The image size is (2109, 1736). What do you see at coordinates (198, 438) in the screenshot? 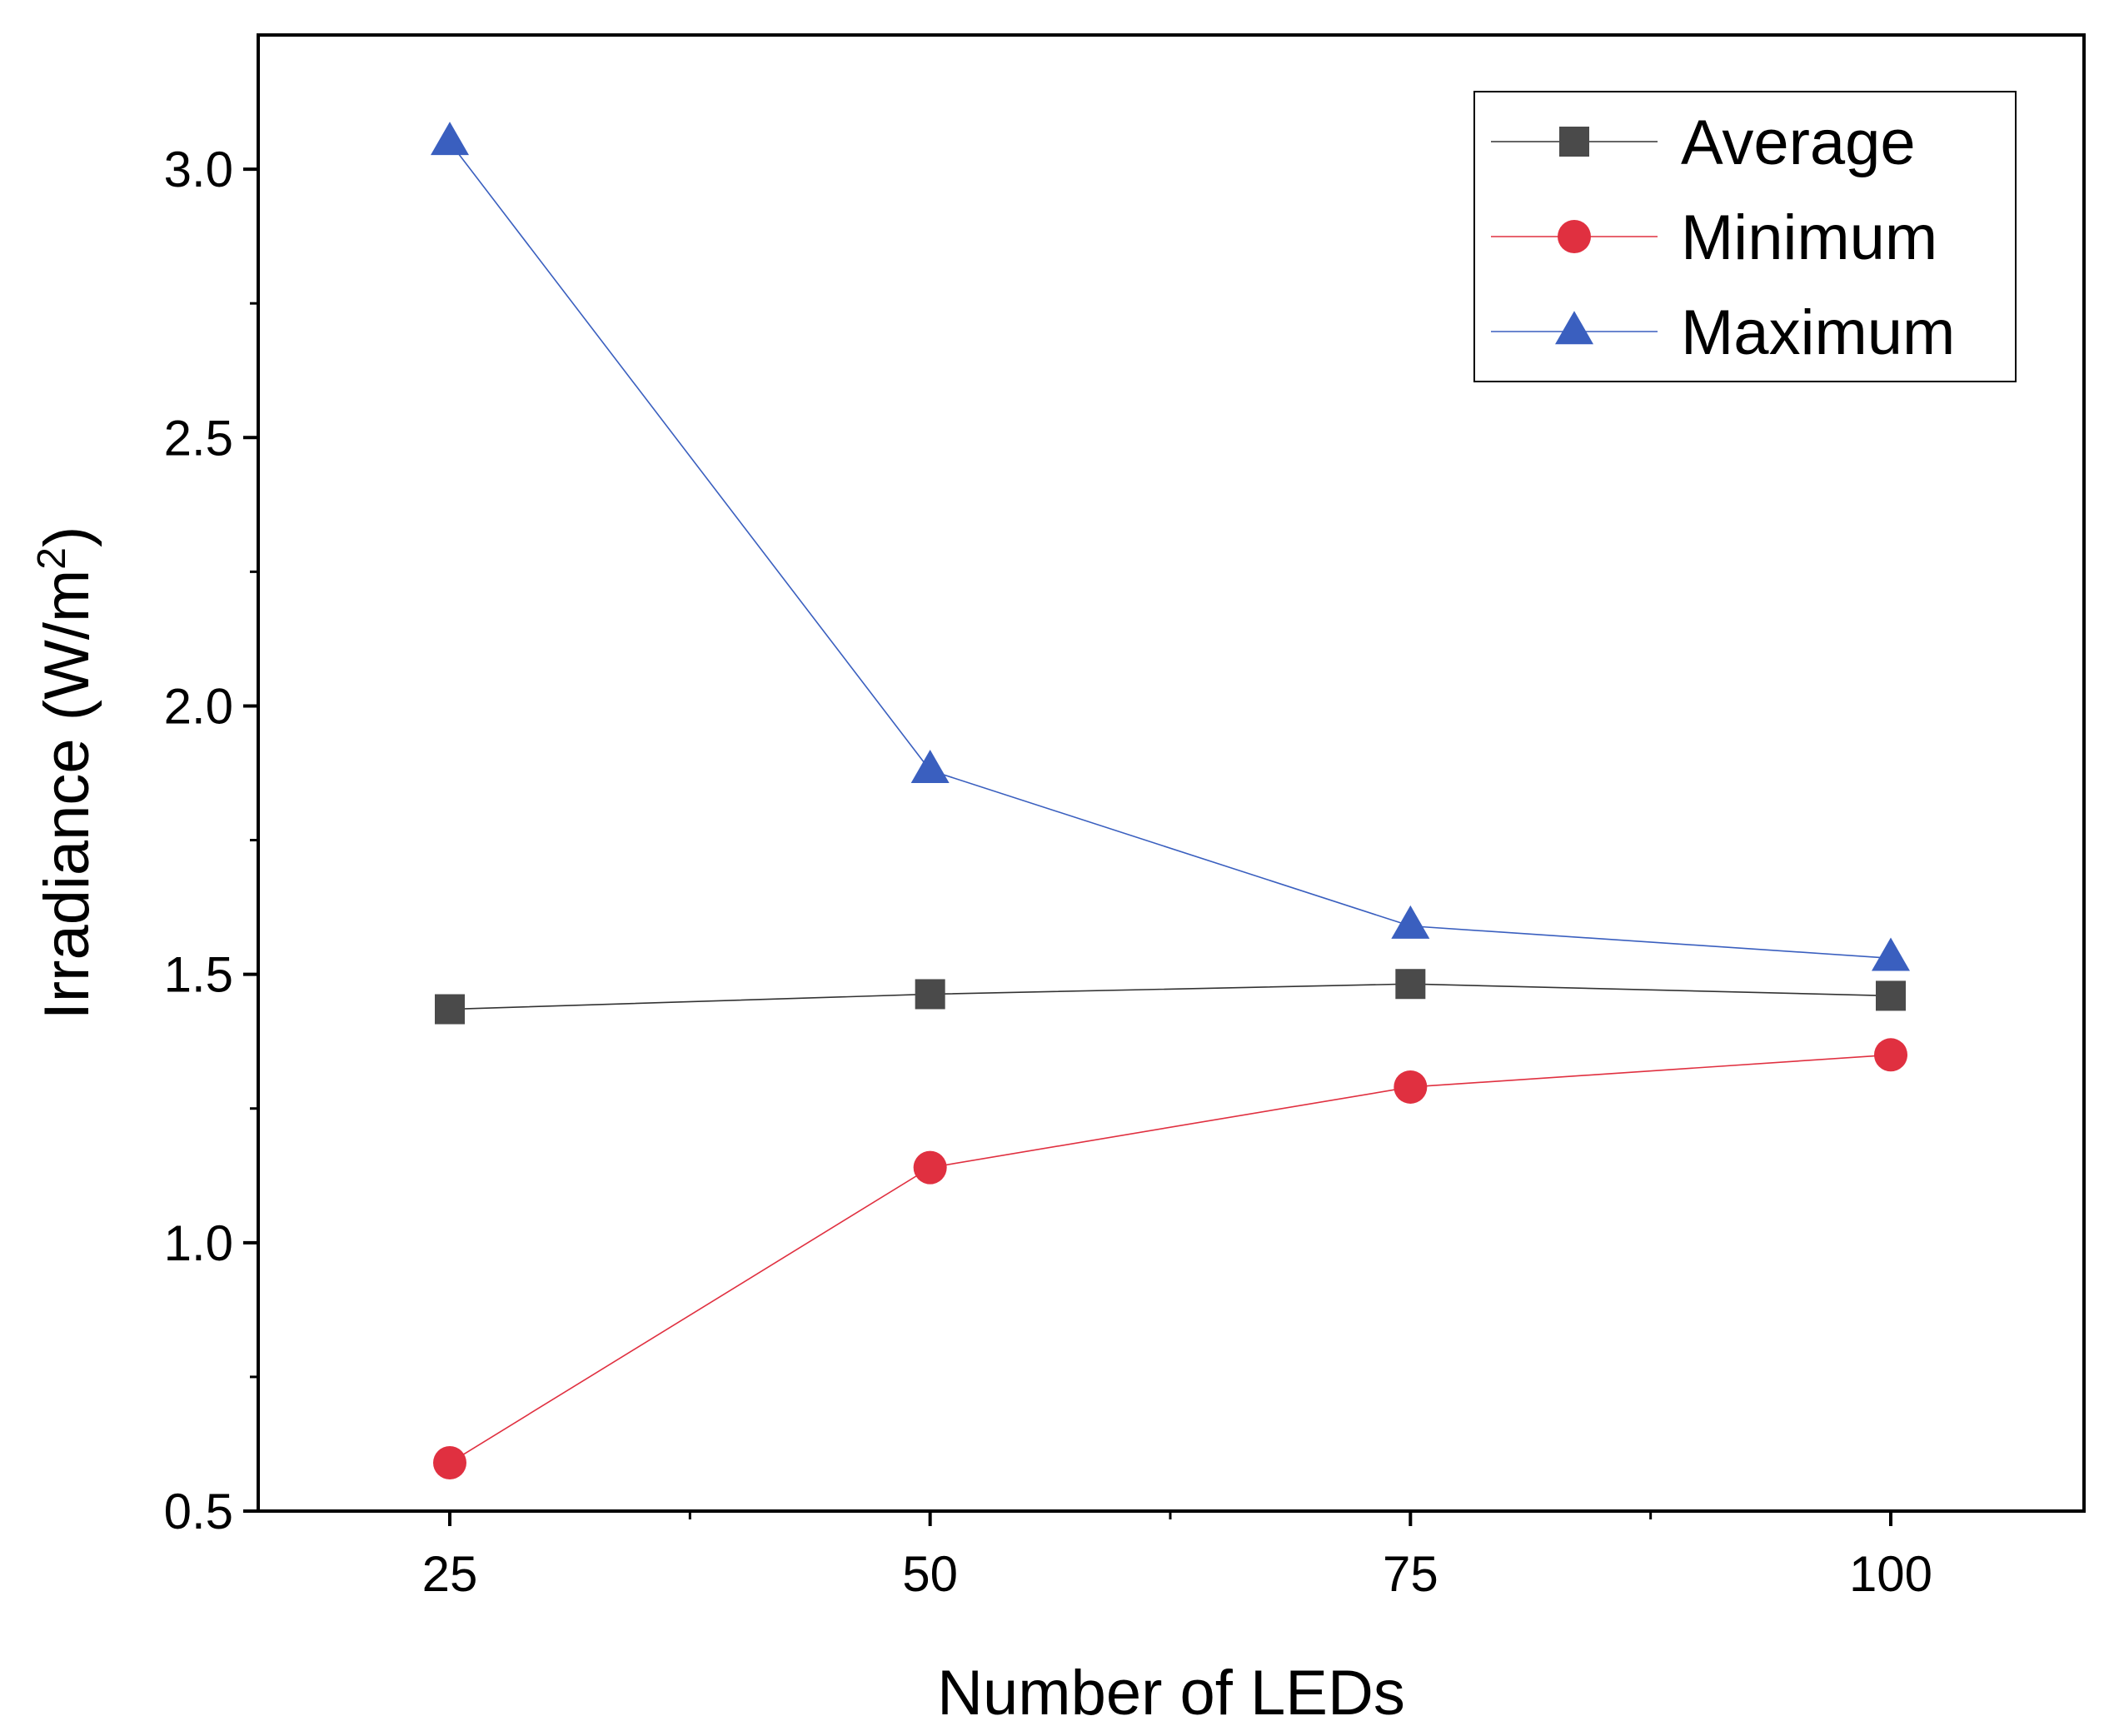
I see `y-tick-label: 2.5` at bounding box center [198, 438].